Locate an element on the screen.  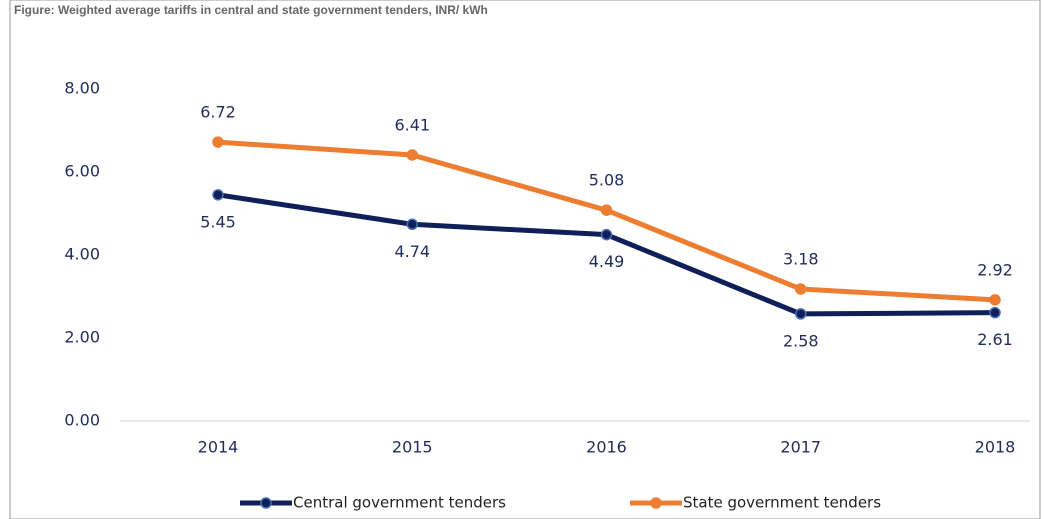
data-label: 6.72 is located at coordinates (218, 112).